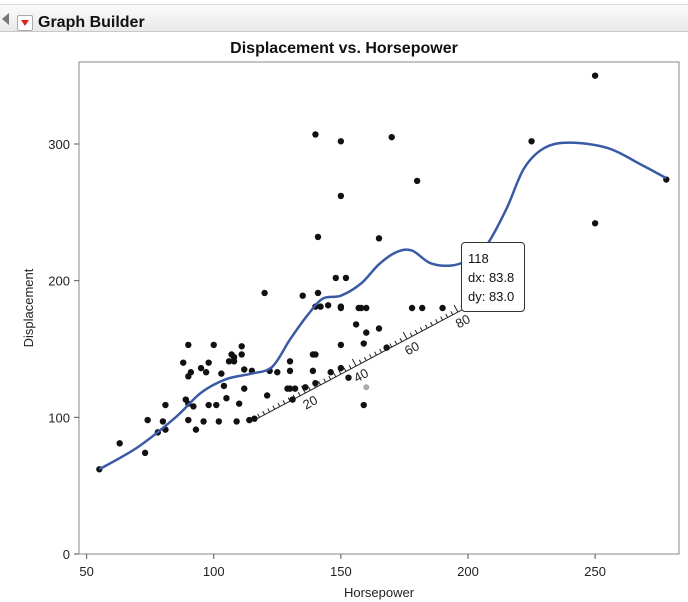 Image resolution: width=688 pixels, height=602 pixels. What do you see at coordinates (361, 375) in the screenshot?
I see `ruler-tick-label: 40` at bounding box center [361, 375].